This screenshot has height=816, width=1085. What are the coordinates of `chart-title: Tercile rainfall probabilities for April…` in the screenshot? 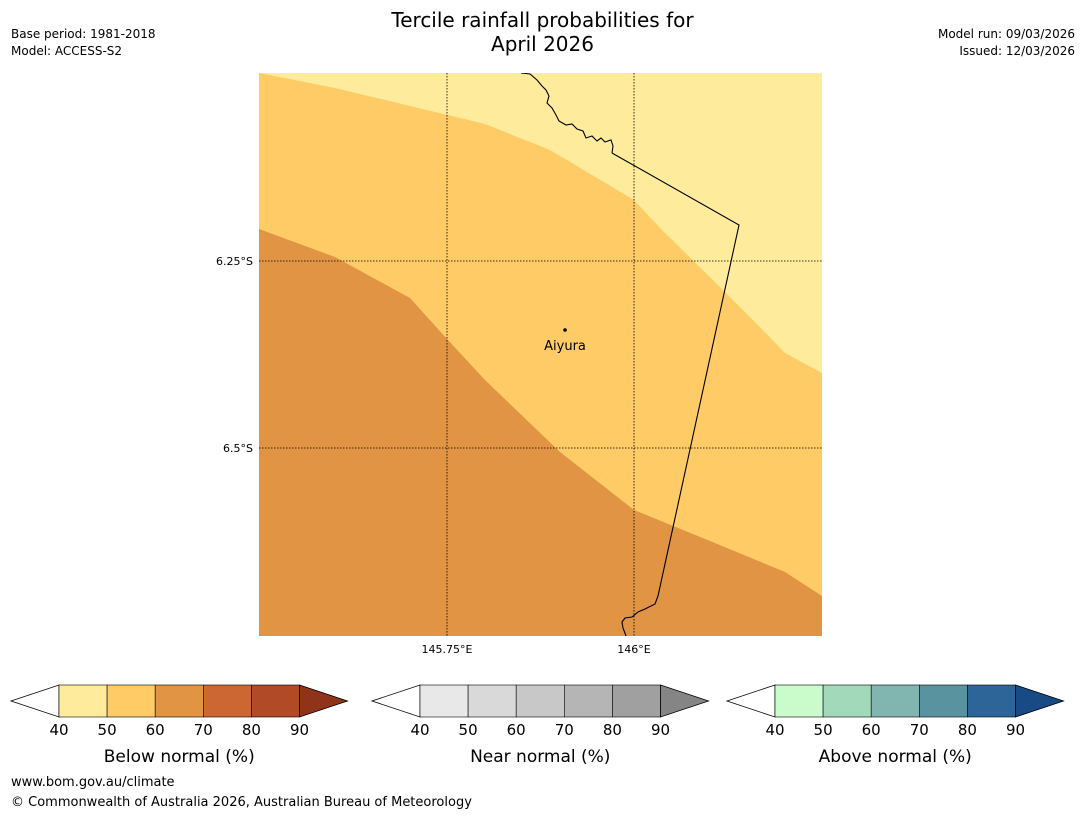 It's located at (542, 32).